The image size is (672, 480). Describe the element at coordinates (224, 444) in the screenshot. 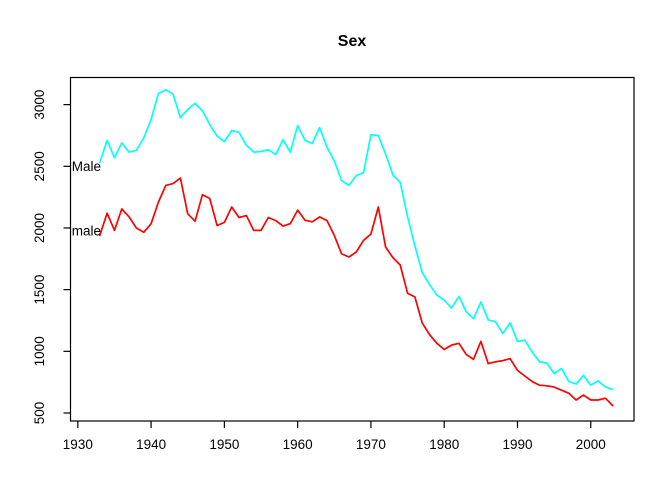

I see `x-tick-label: 1950` at that location.